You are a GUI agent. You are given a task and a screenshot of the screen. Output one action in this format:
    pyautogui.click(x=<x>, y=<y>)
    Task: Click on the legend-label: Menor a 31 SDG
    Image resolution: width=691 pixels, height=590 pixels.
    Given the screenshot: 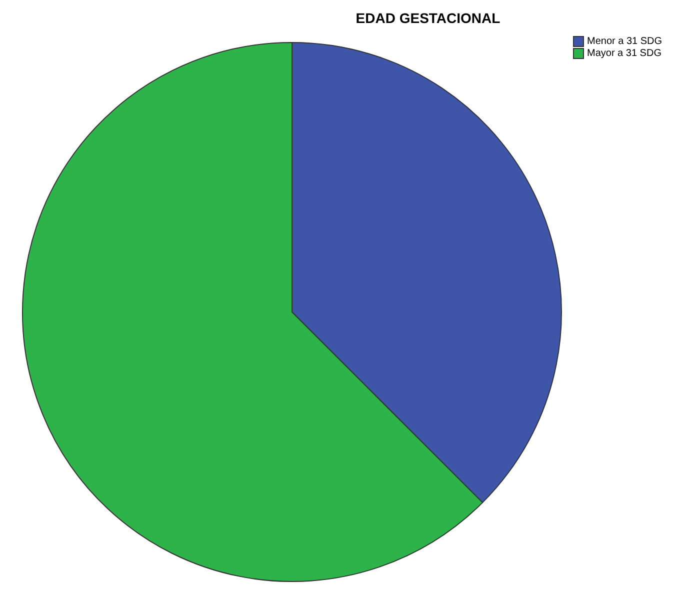 What is the action you would take?
    pyautogui.click(x=624, y=41)
    